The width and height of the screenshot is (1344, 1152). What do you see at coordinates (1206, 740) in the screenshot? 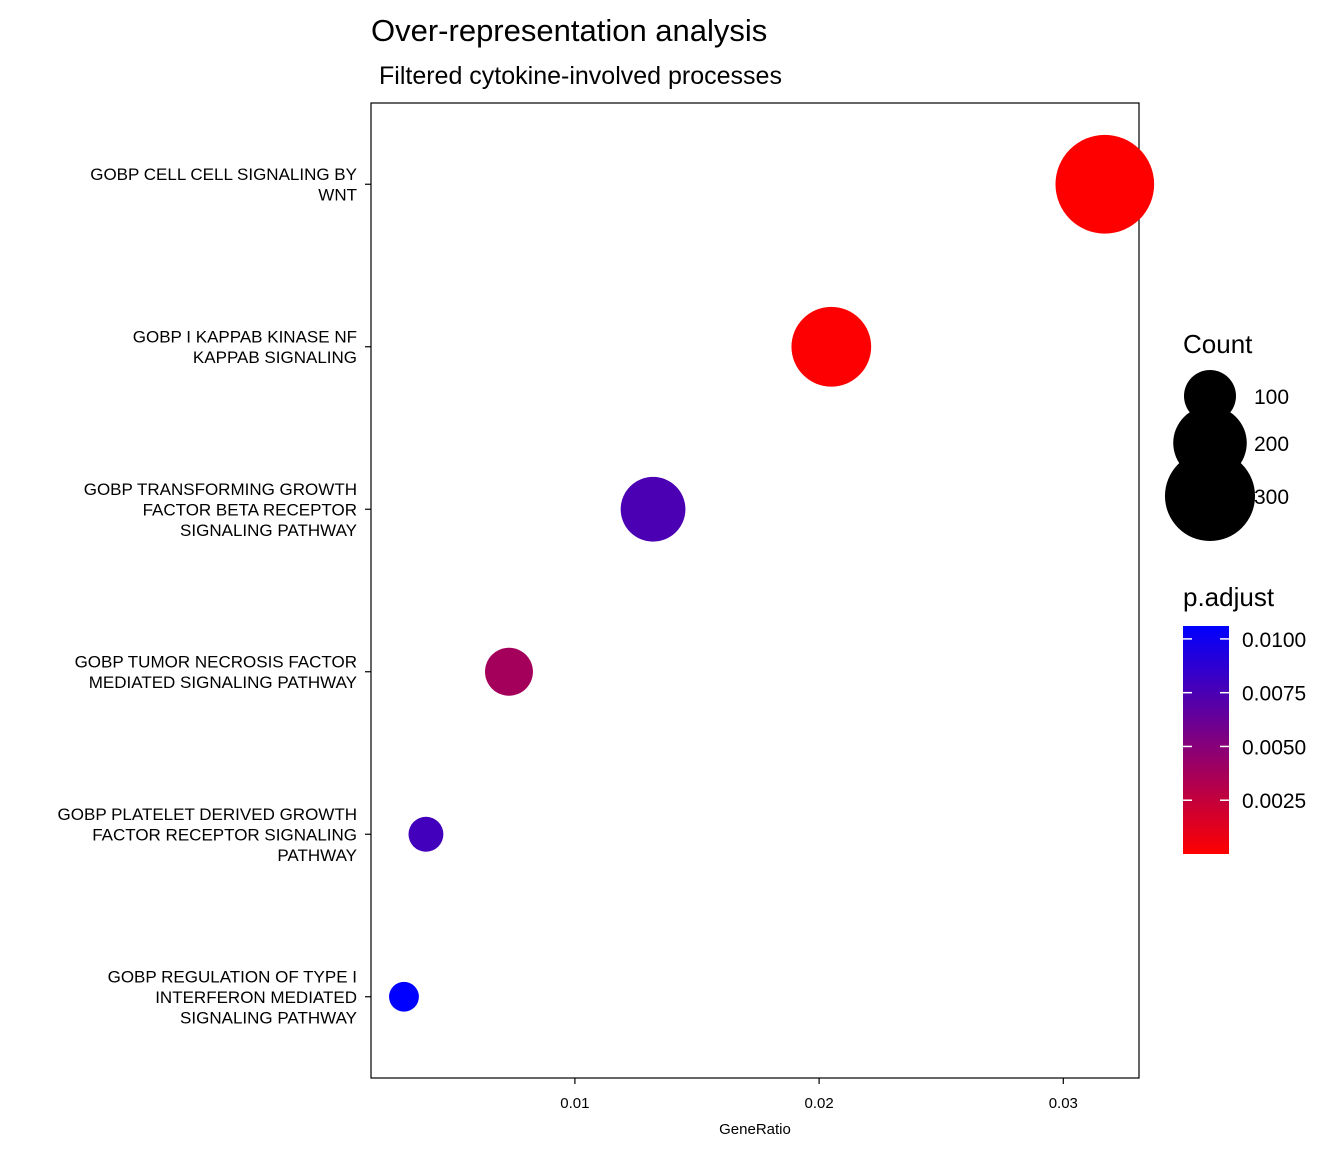
I see `p-adjust-colorbar` at bounding box center [1206, 740].